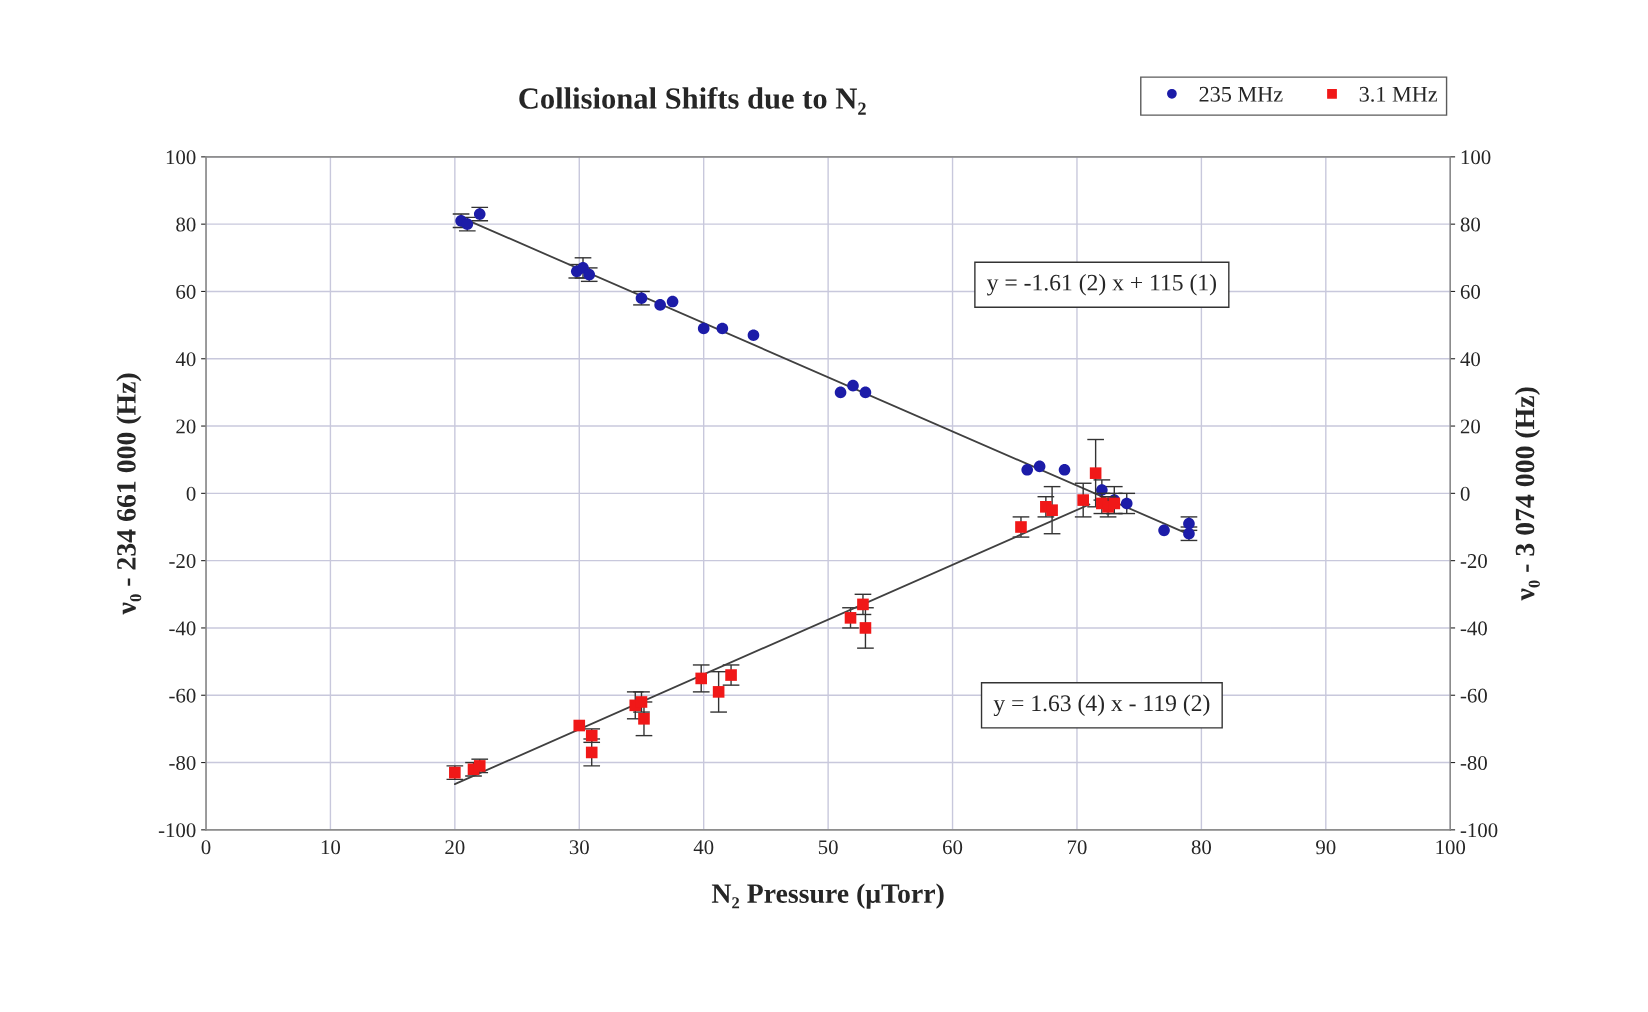  I want to click on y-tick-label: -40, so click(182, 628).